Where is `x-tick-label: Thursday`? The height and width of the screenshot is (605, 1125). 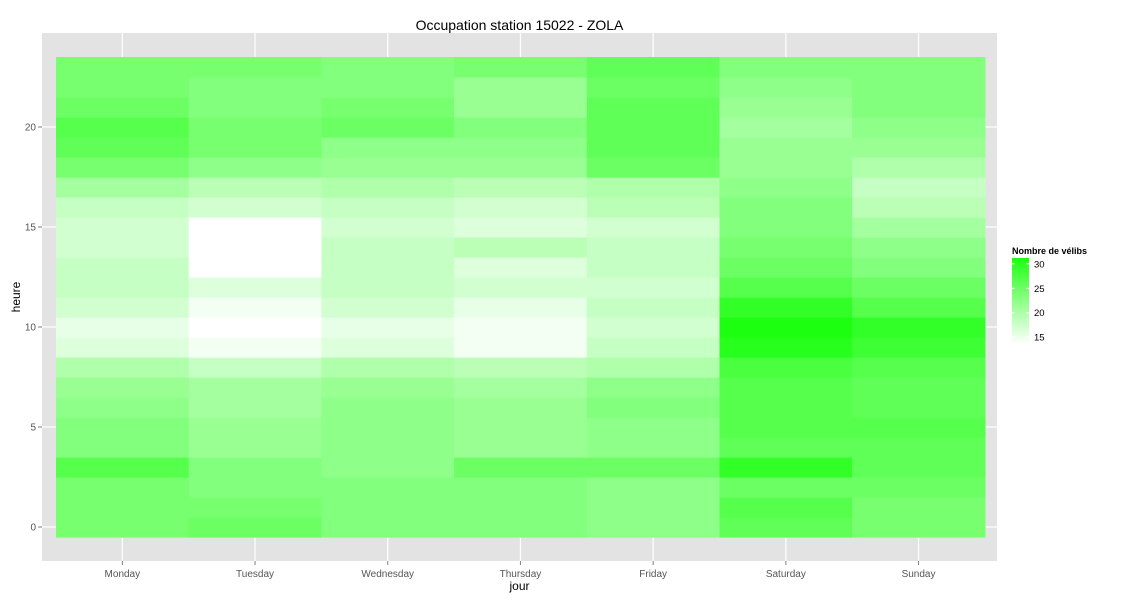
x-tick-label: Thursday is located at coordinates (521, 574).